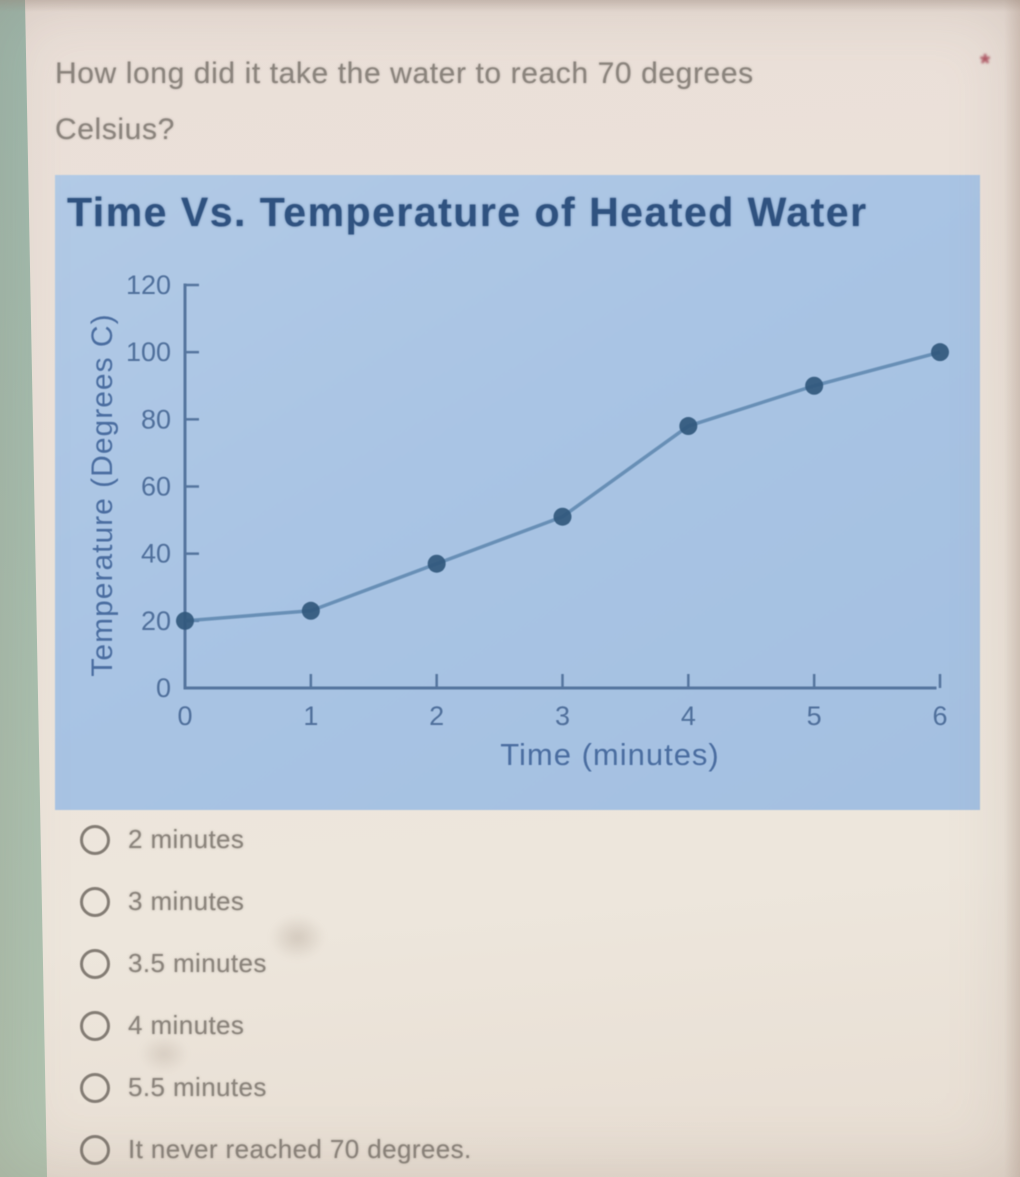 The image size is (1020, 1177). What do you see at coordinates (688, 716) in the screenshot?
I see `svg-text: 4` at bounding box center [688, 716].